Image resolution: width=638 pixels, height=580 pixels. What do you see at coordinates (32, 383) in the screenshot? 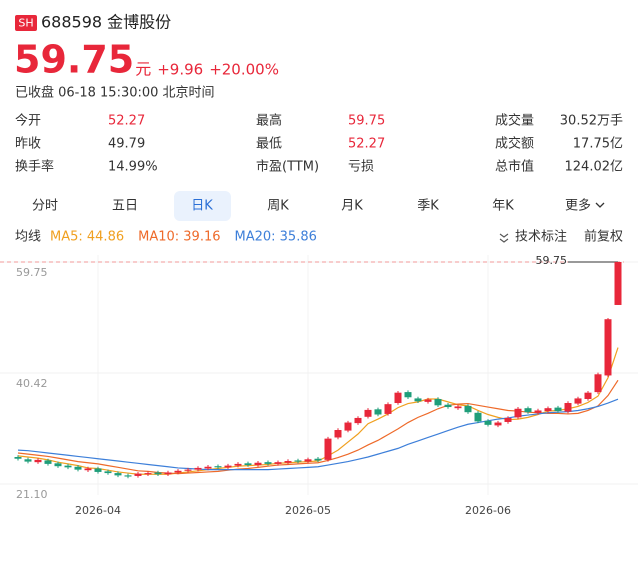
I see `y-tick-label: 40.42` at bounding box center [32, 383].